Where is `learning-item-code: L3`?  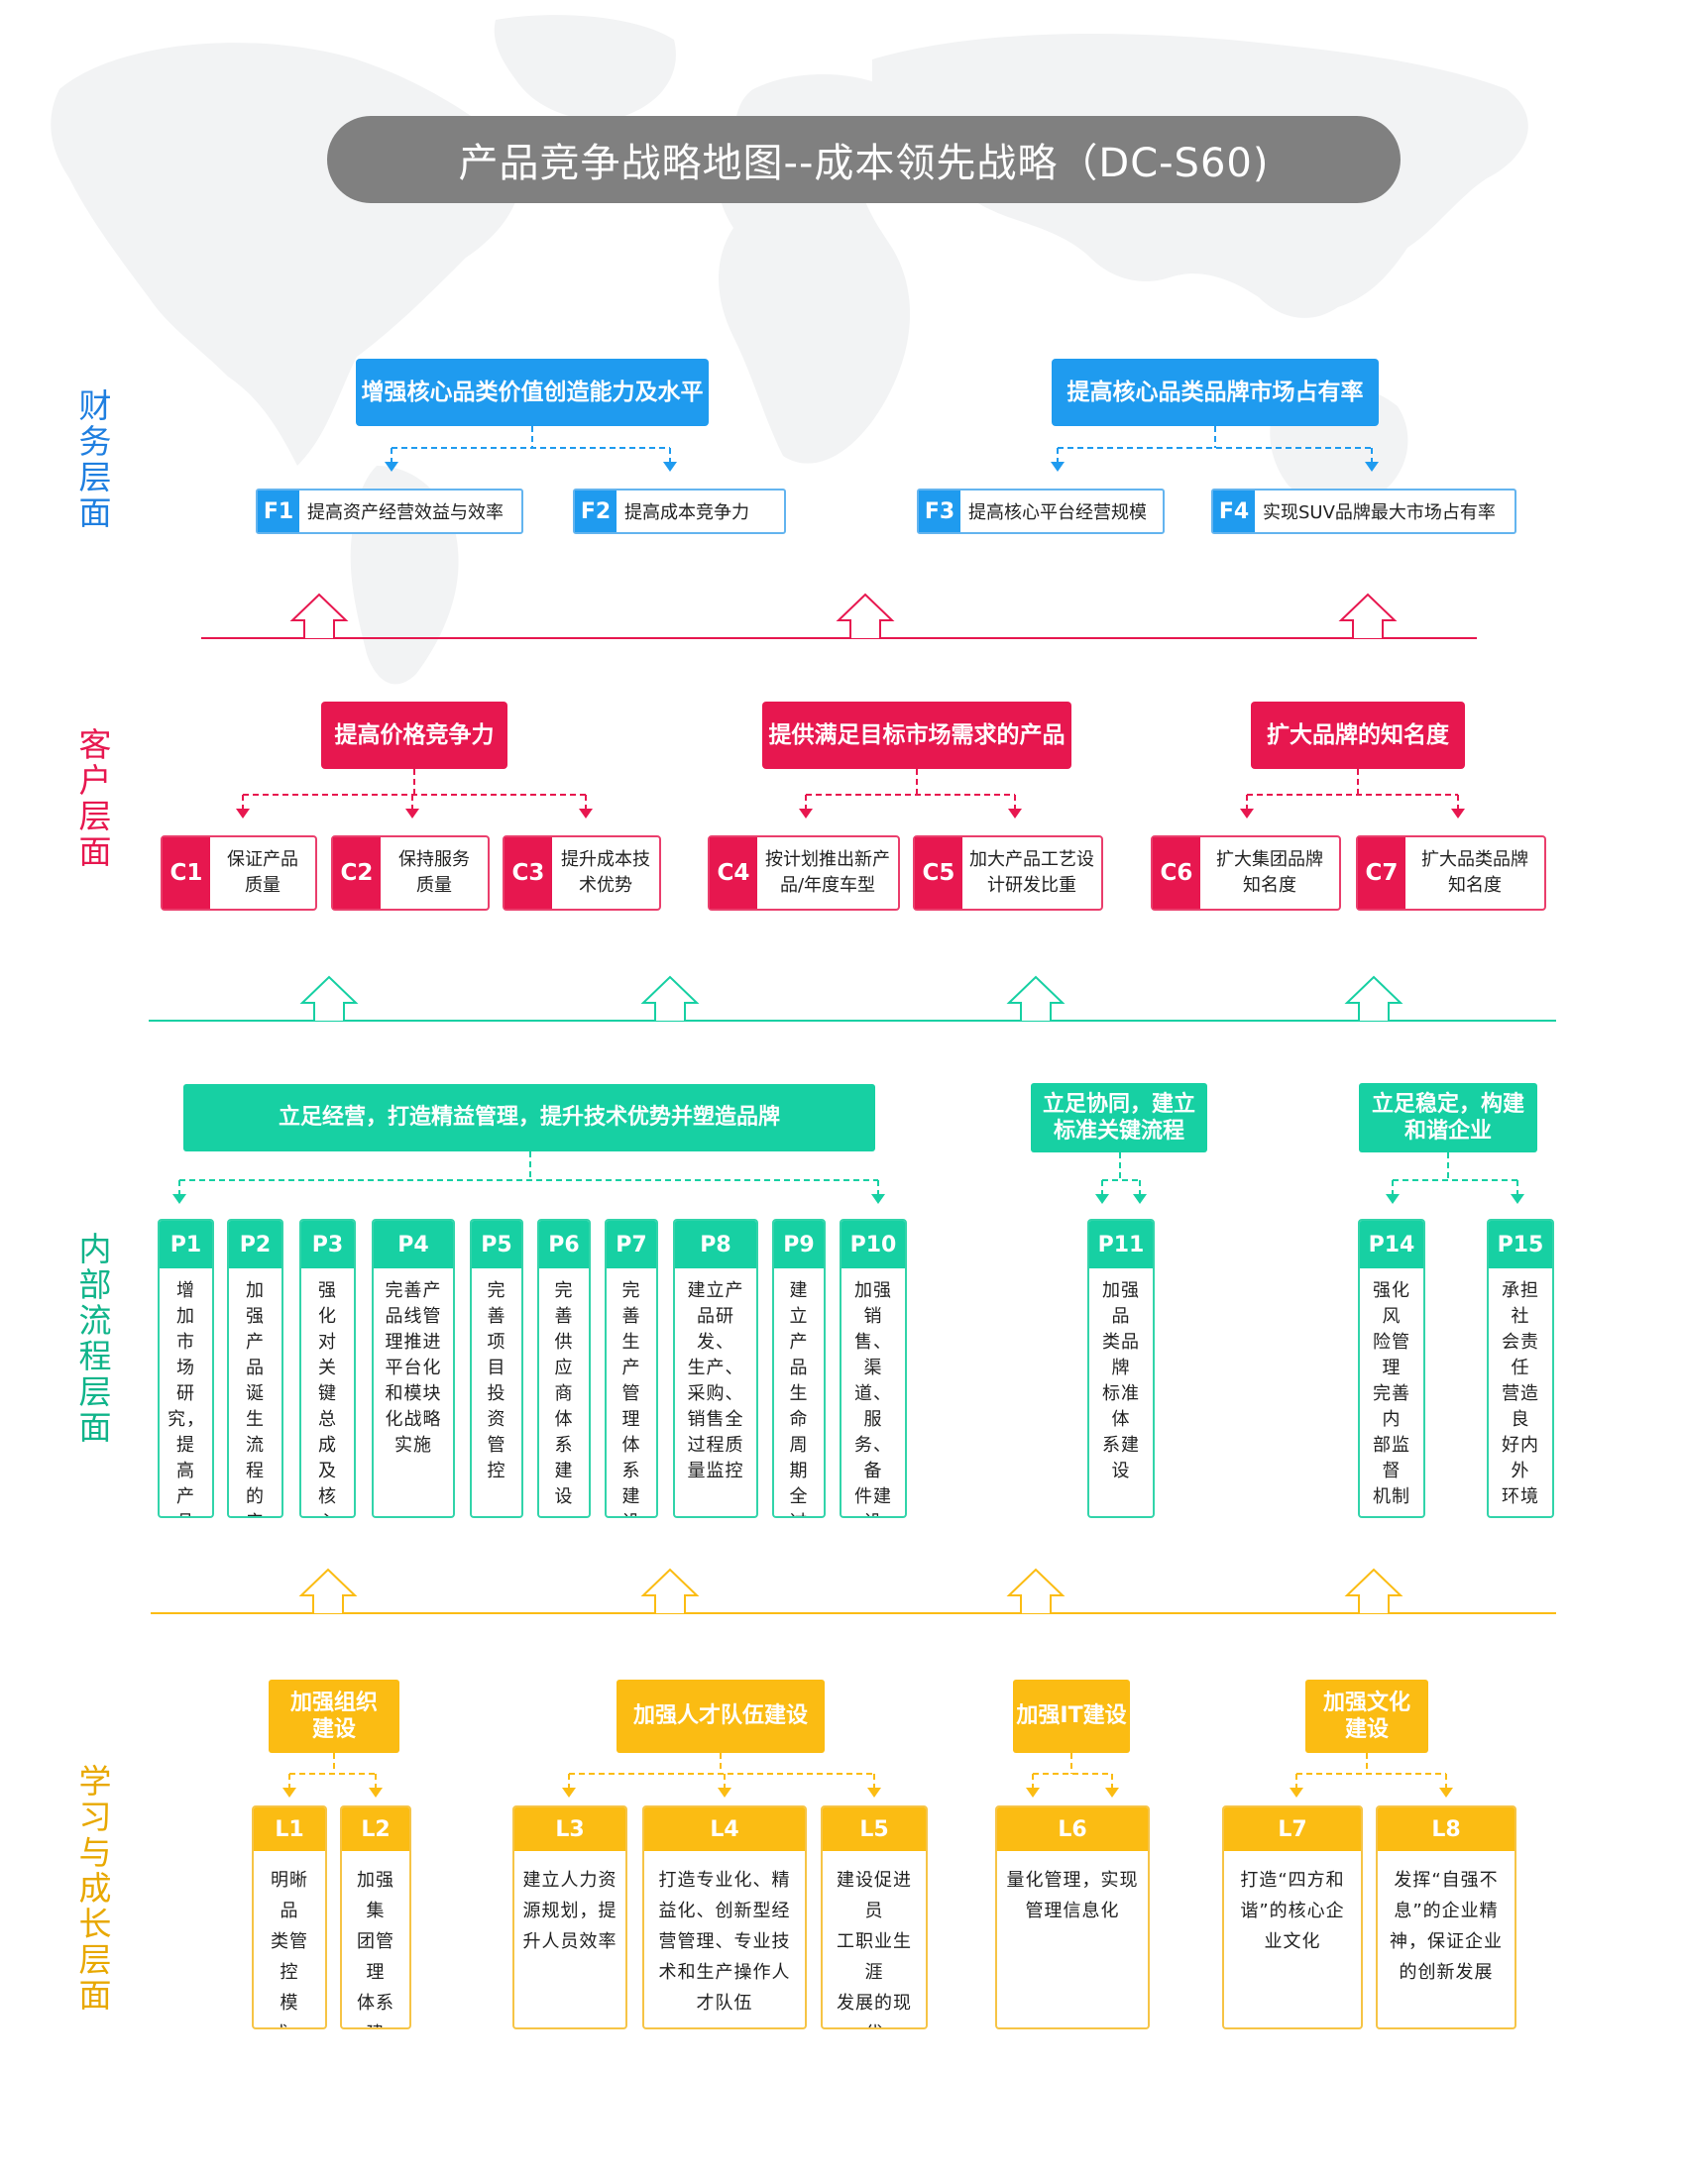
learning-item-code: L3 is located at coordinates (570, 1829).